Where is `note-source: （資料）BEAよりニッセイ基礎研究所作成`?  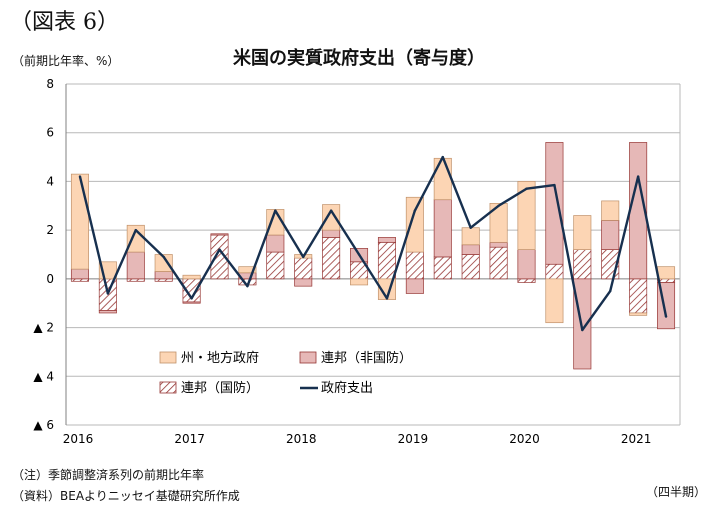 note-source: （資料）BEAよりニッセイ基礎研究所作成 is located at coordinates (126, 496).